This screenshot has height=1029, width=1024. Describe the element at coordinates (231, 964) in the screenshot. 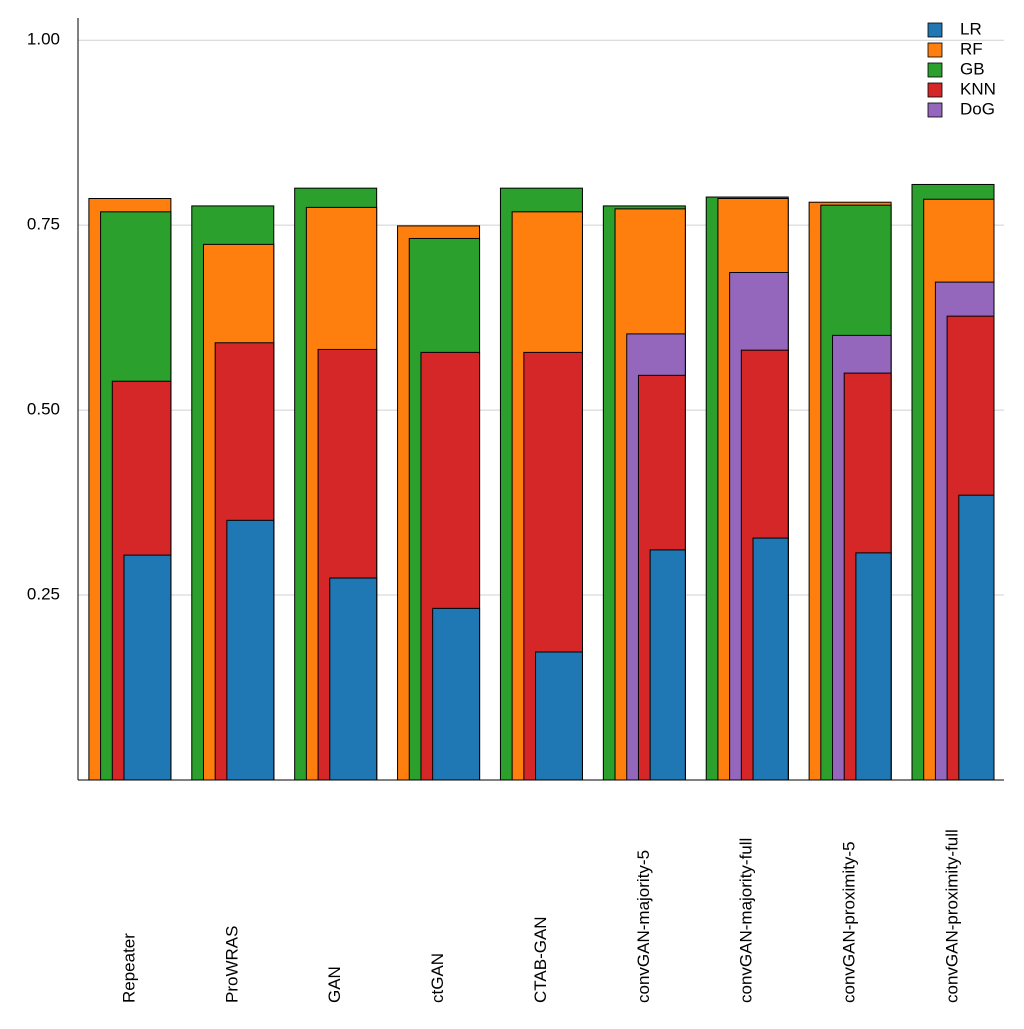

I see `x-tick-label: ProWRAS` at that location.